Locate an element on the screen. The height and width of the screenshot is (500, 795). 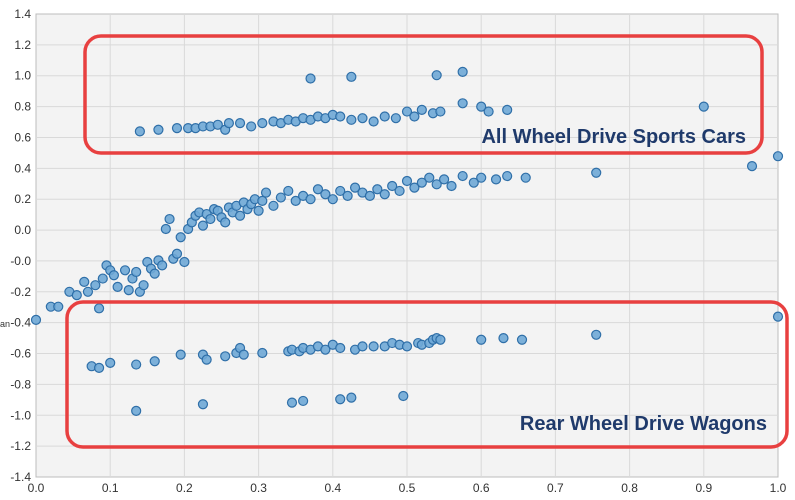
y-tick-label: 1.4 is located at coordinates (22, 14).